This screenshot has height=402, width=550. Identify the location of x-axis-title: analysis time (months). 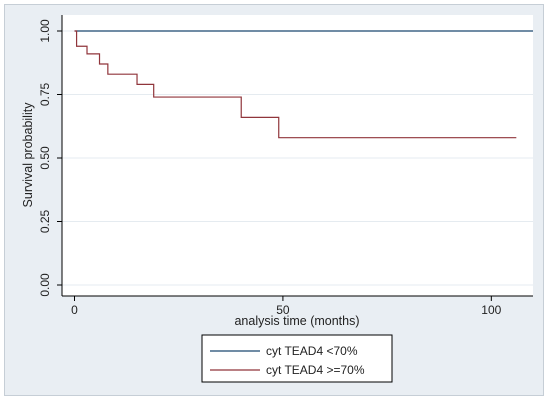
(296, 321).